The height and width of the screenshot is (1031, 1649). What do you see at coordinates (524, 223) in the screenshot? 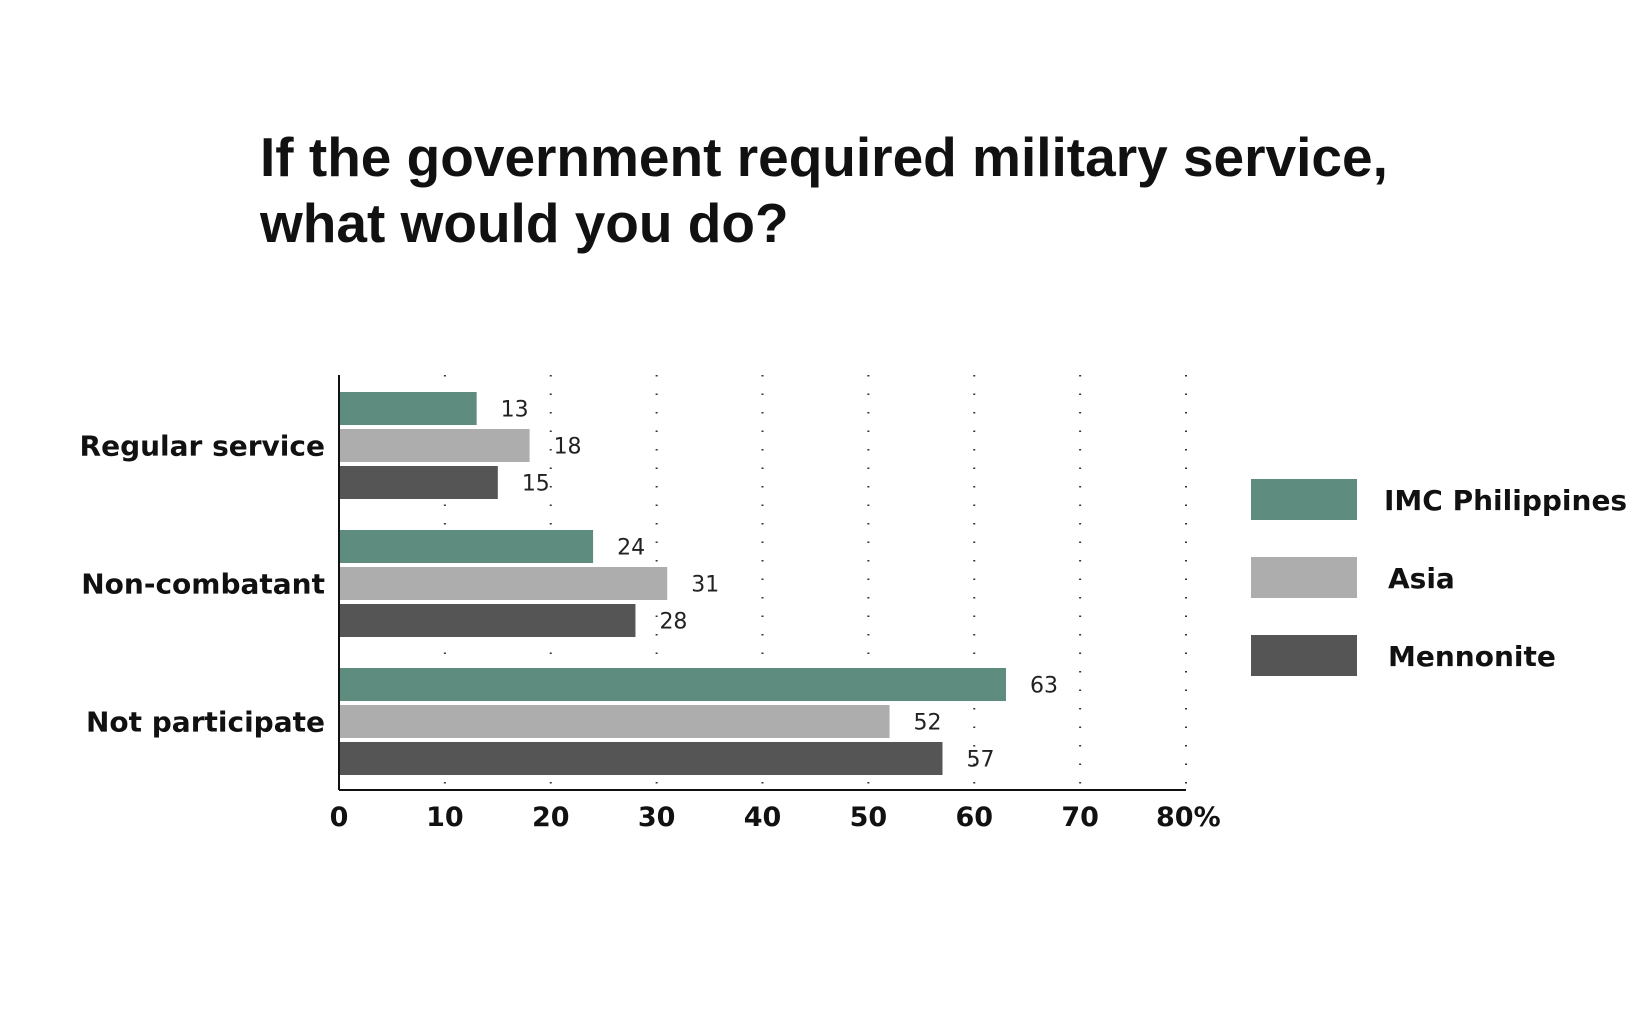
I see `chart-title-line-2: what would you do?` at bounding box center [524, 223].